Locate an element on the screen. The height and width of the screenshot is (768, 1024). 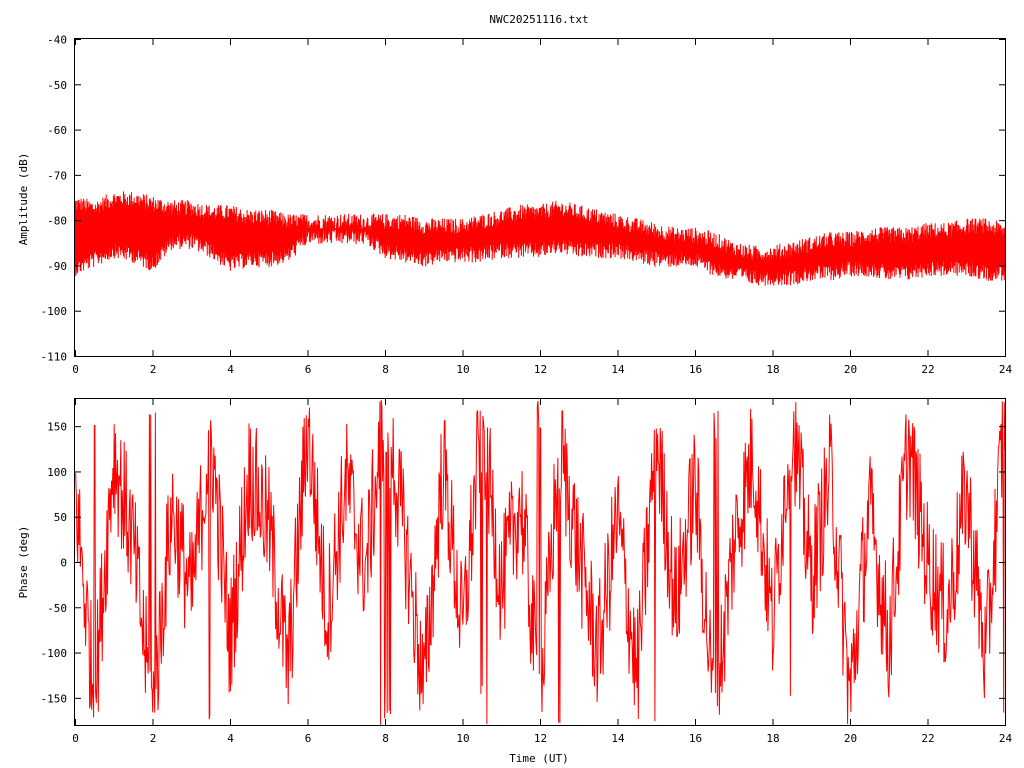
y-tick-label: -90 is located at coordinates (57, 266).